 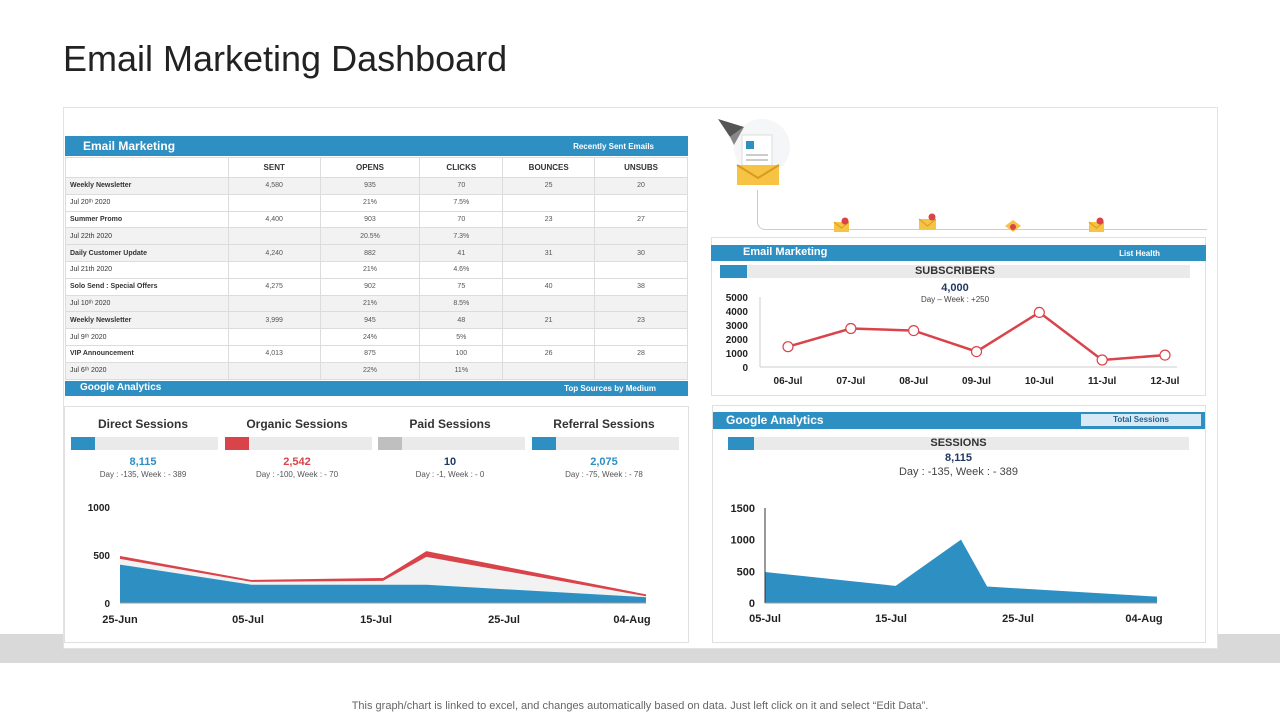 I want to click on cell-bounces: 26, so click(x=549, y=353).